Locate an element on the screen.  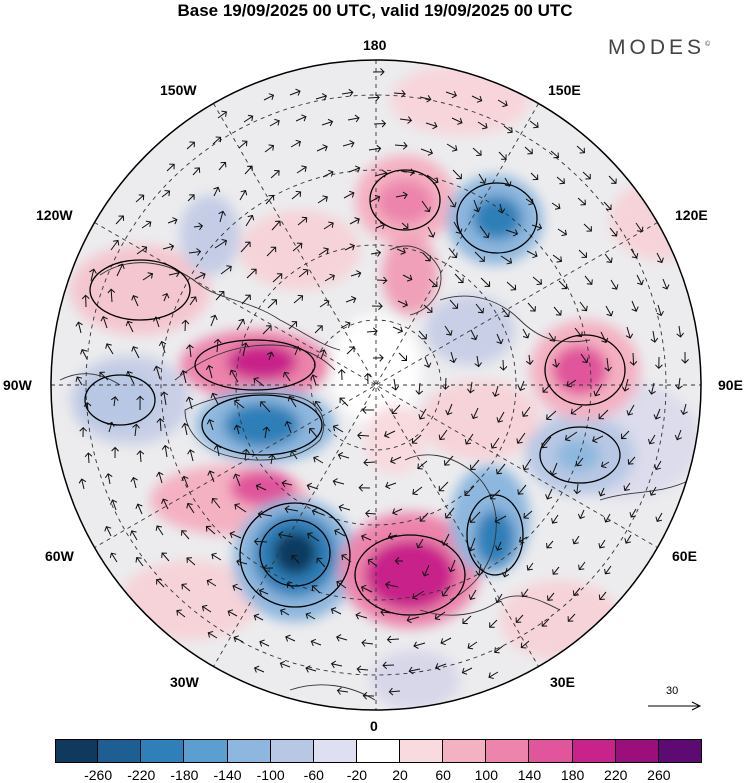
lon-label-60w: 60W is located at coordinates (59, 556).